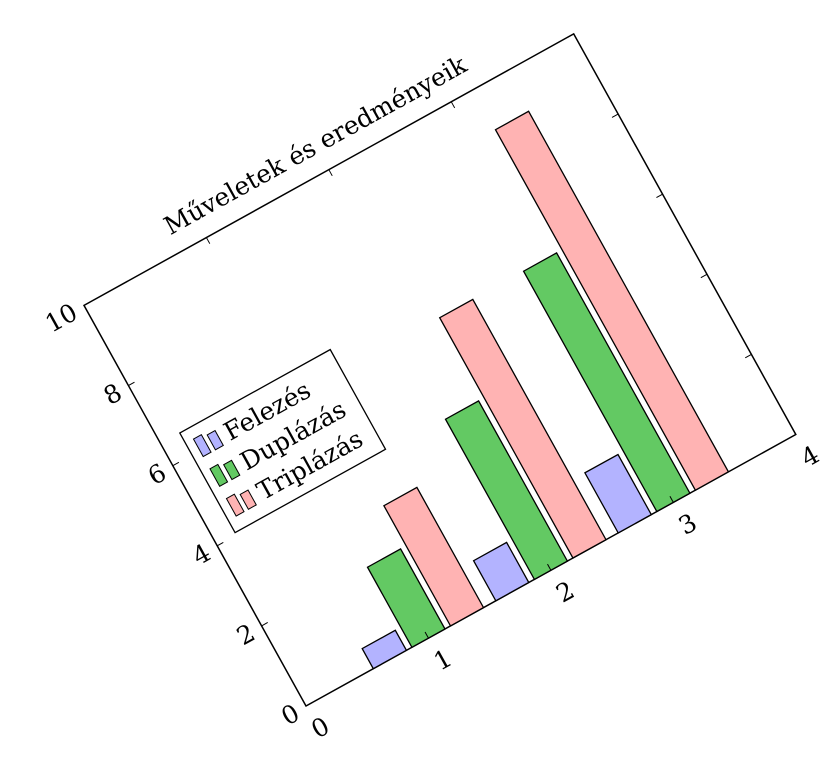 Image resolution: width=828 pixels, height=767 pixels. I want to click on x-tick-label: 0, so click(320, 727).